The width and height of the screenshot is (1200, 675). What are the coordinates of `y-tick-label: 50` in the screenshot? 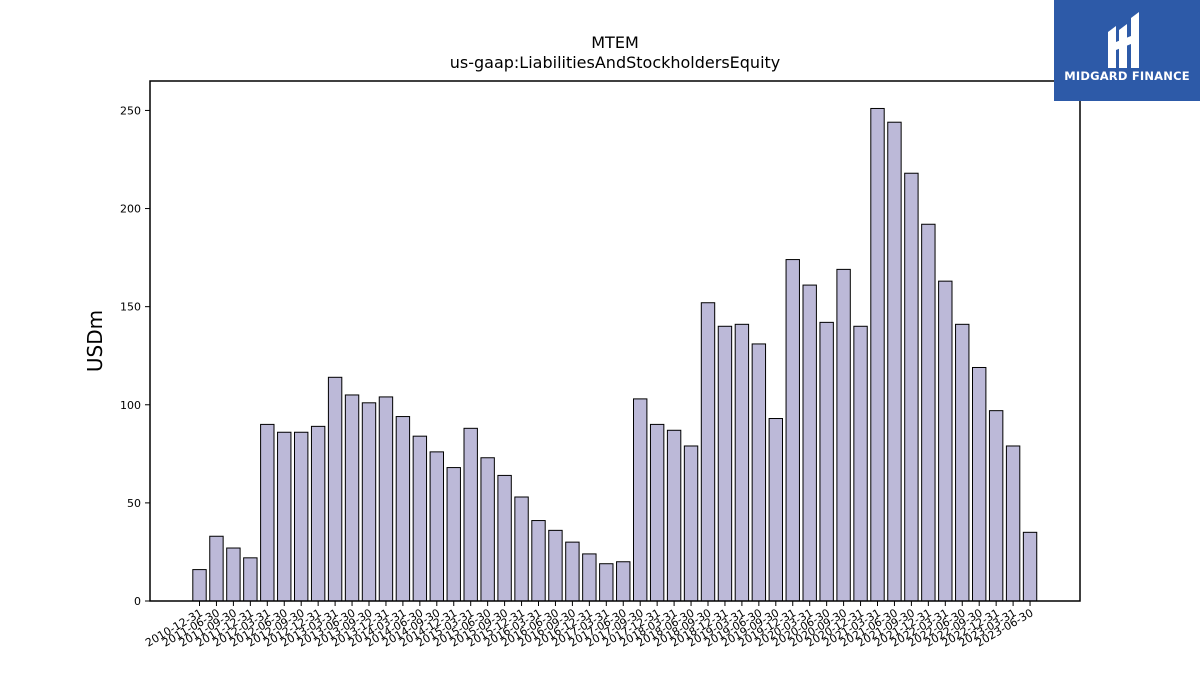 It's located at (134, 503).